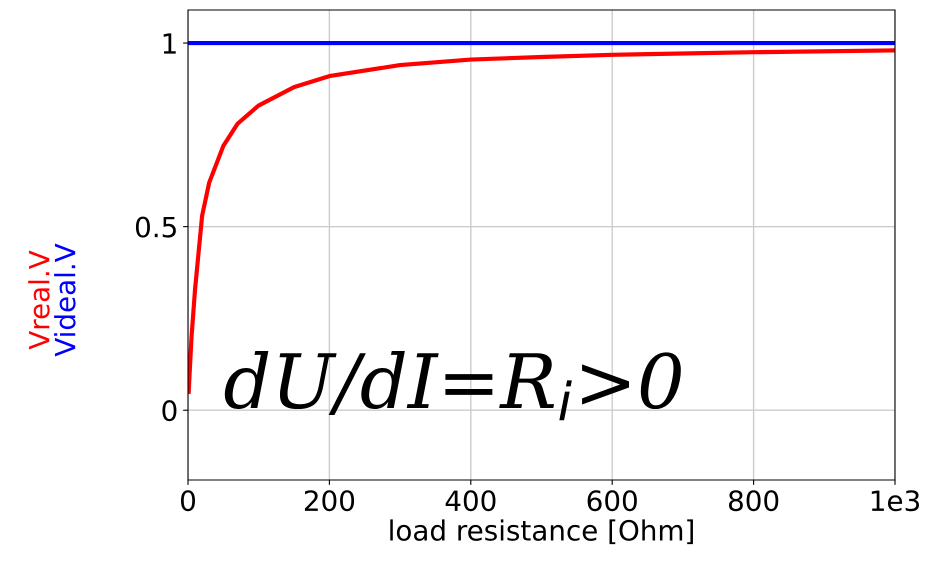 This screenshot has height=584, width=925. I want to click on x-tick-label: 400, so click(471, 501).